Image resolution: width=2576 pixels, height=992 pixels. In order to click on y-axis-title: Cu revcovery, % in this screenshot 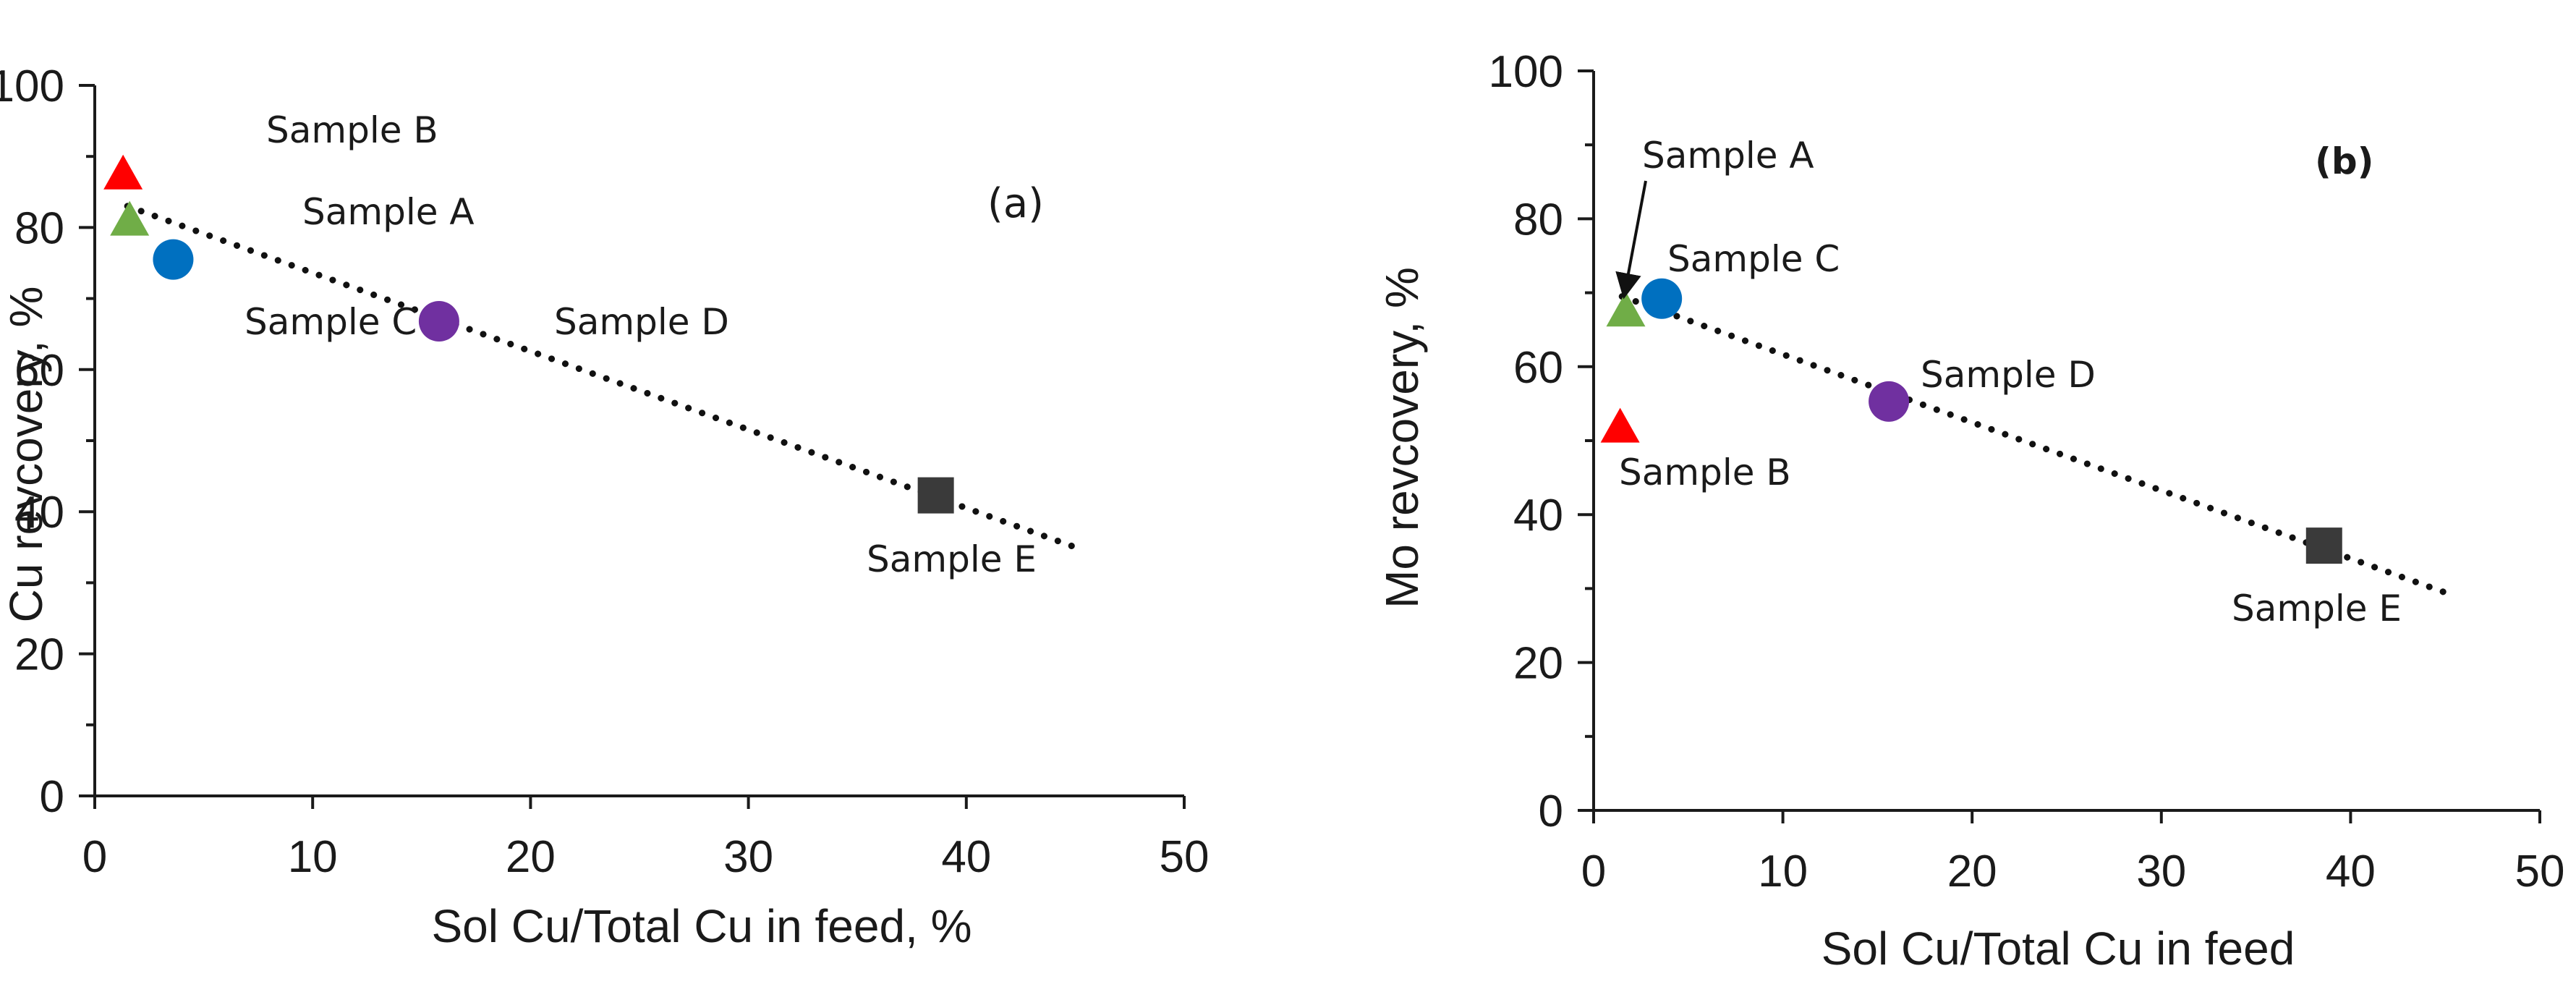, I will do `click(26, 455)`.